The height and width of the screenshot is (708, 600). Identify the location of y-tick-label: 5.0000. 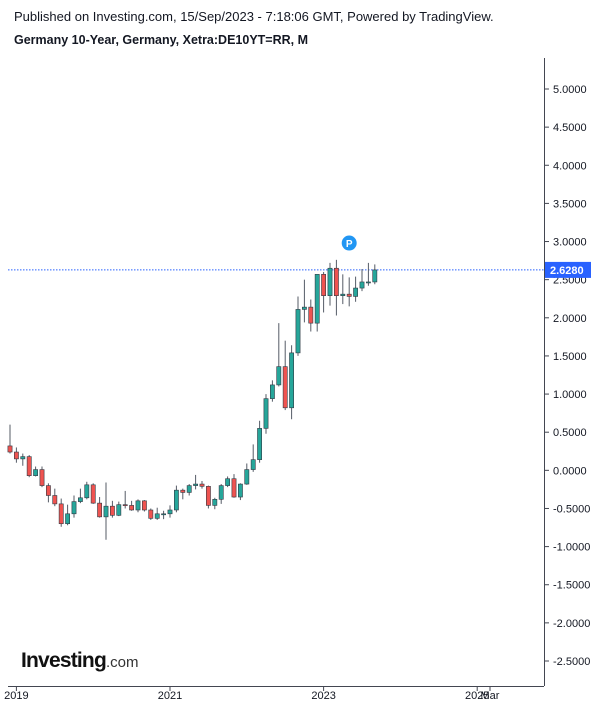
(570, 90).